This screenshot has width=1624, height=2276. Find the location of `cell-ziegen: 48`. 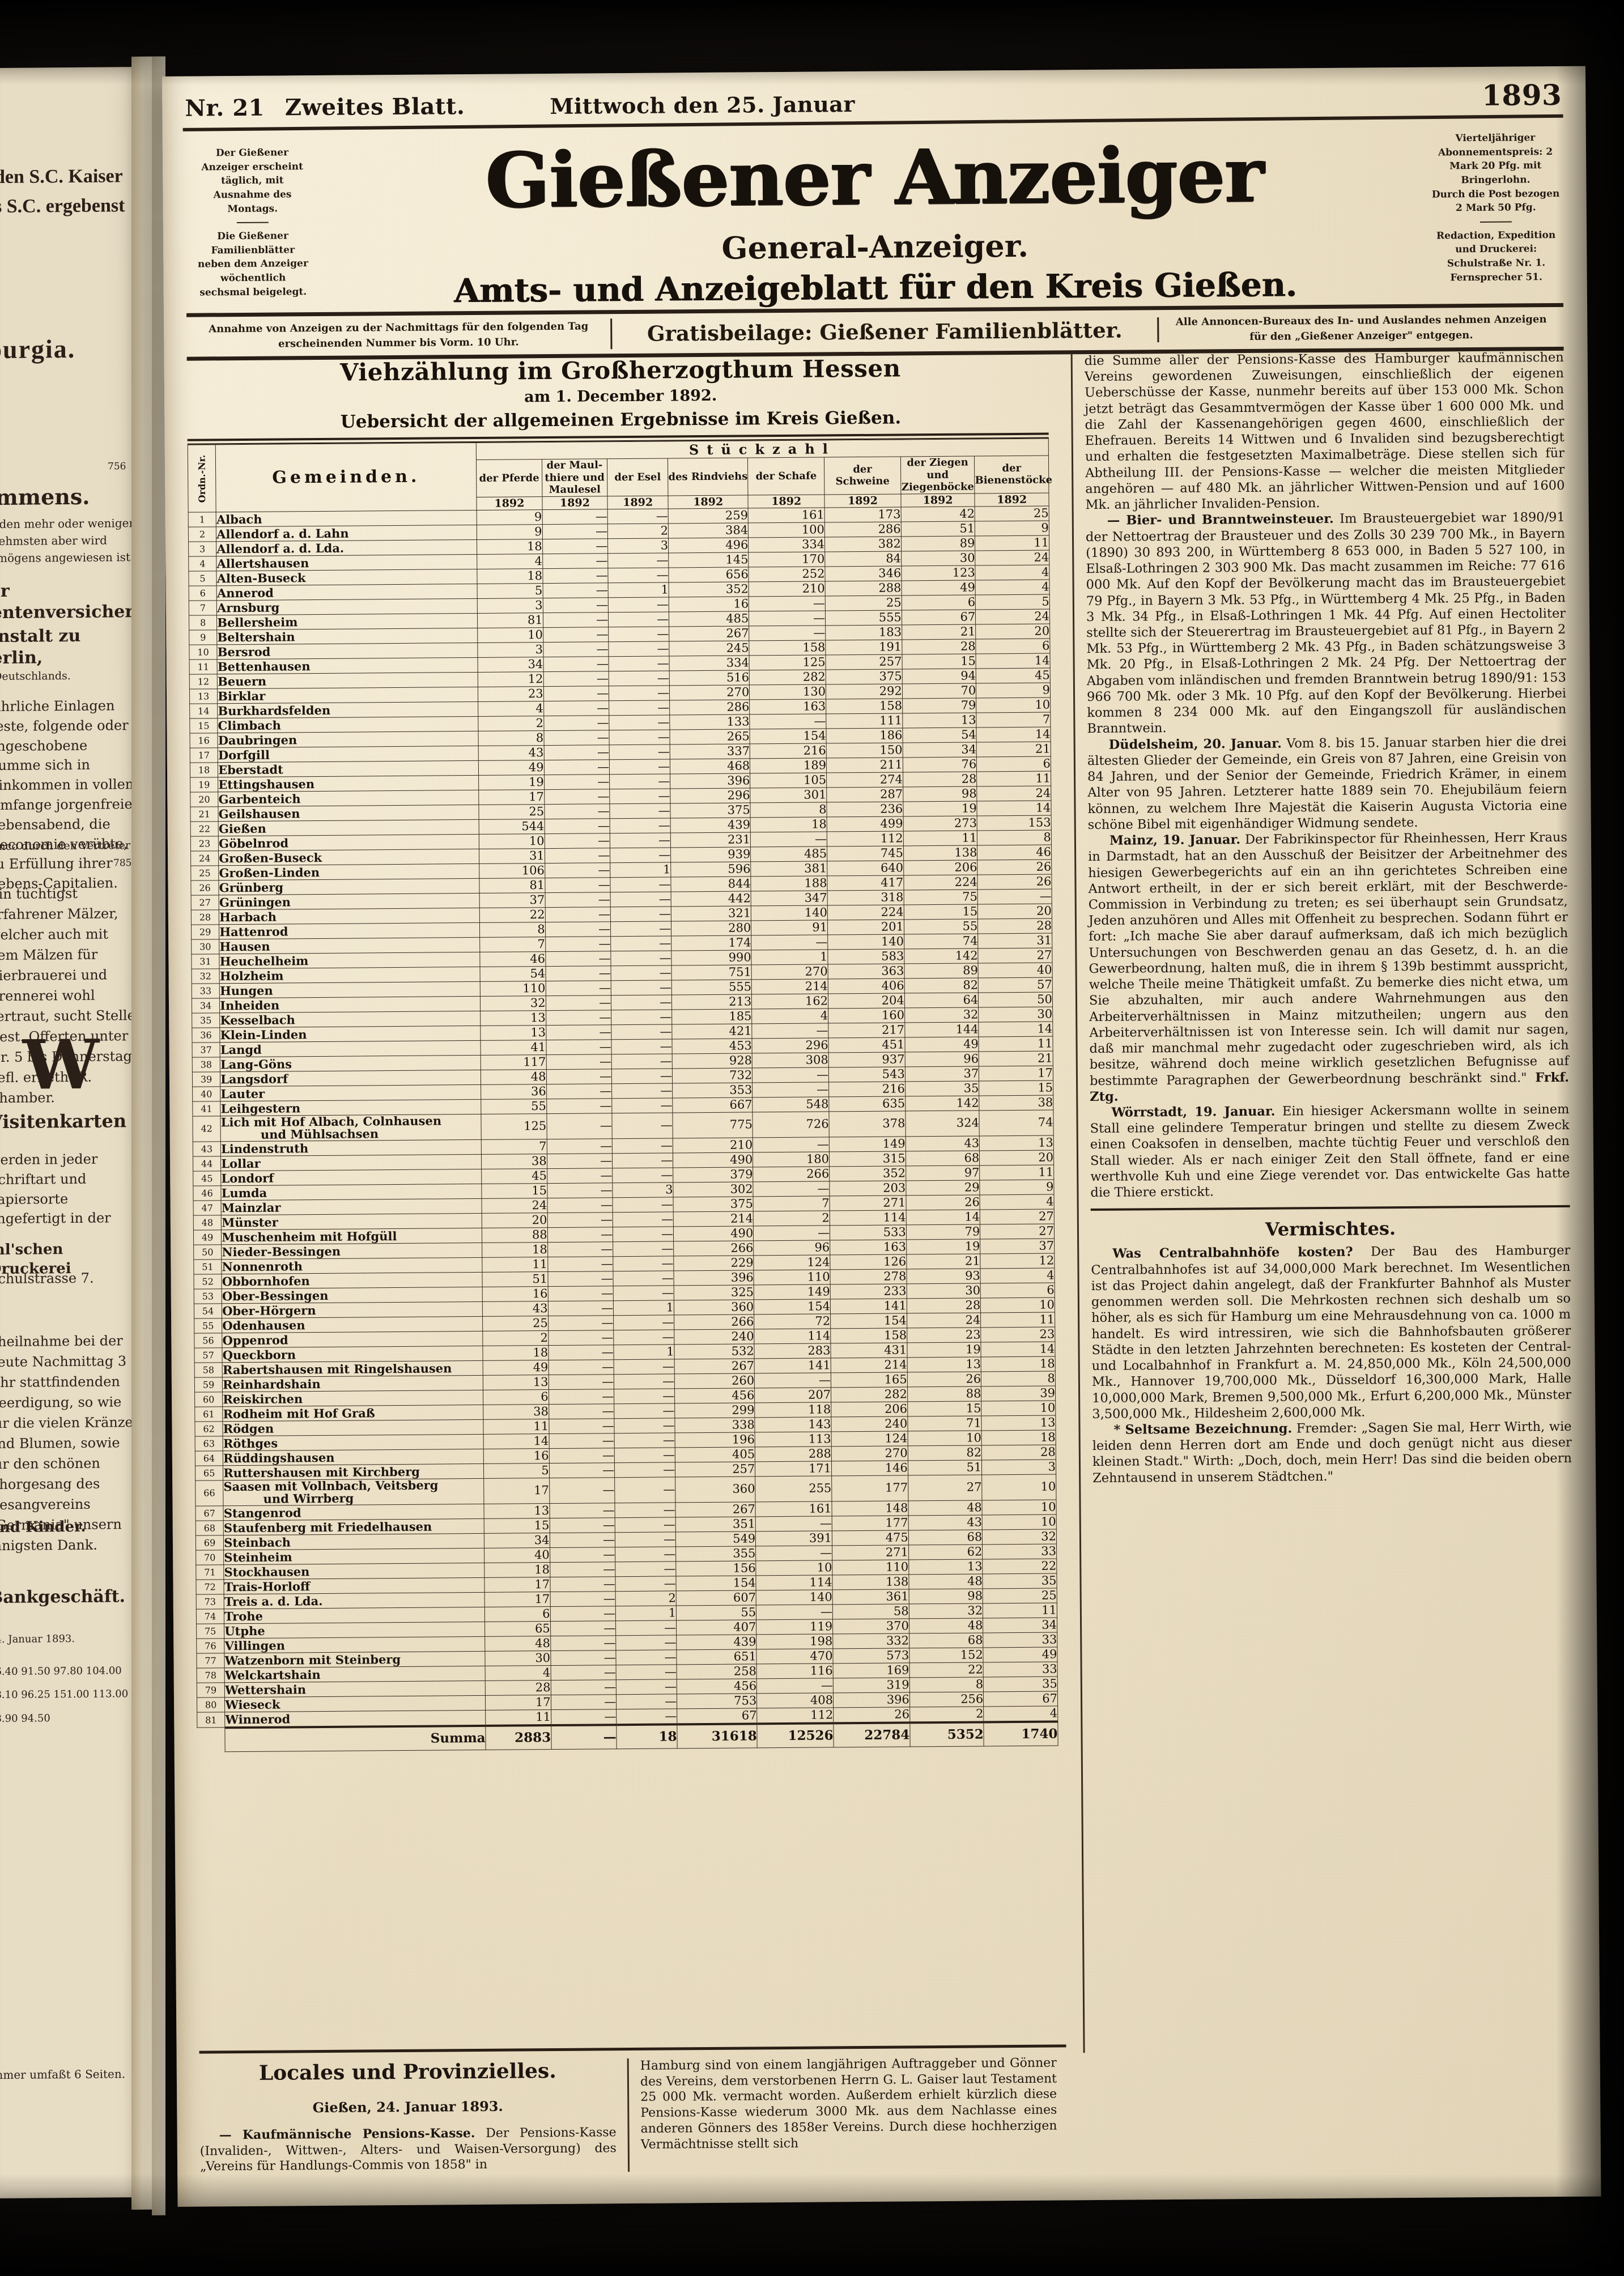

cell-ziegen: 48 is located at coordinates (945, 1508).